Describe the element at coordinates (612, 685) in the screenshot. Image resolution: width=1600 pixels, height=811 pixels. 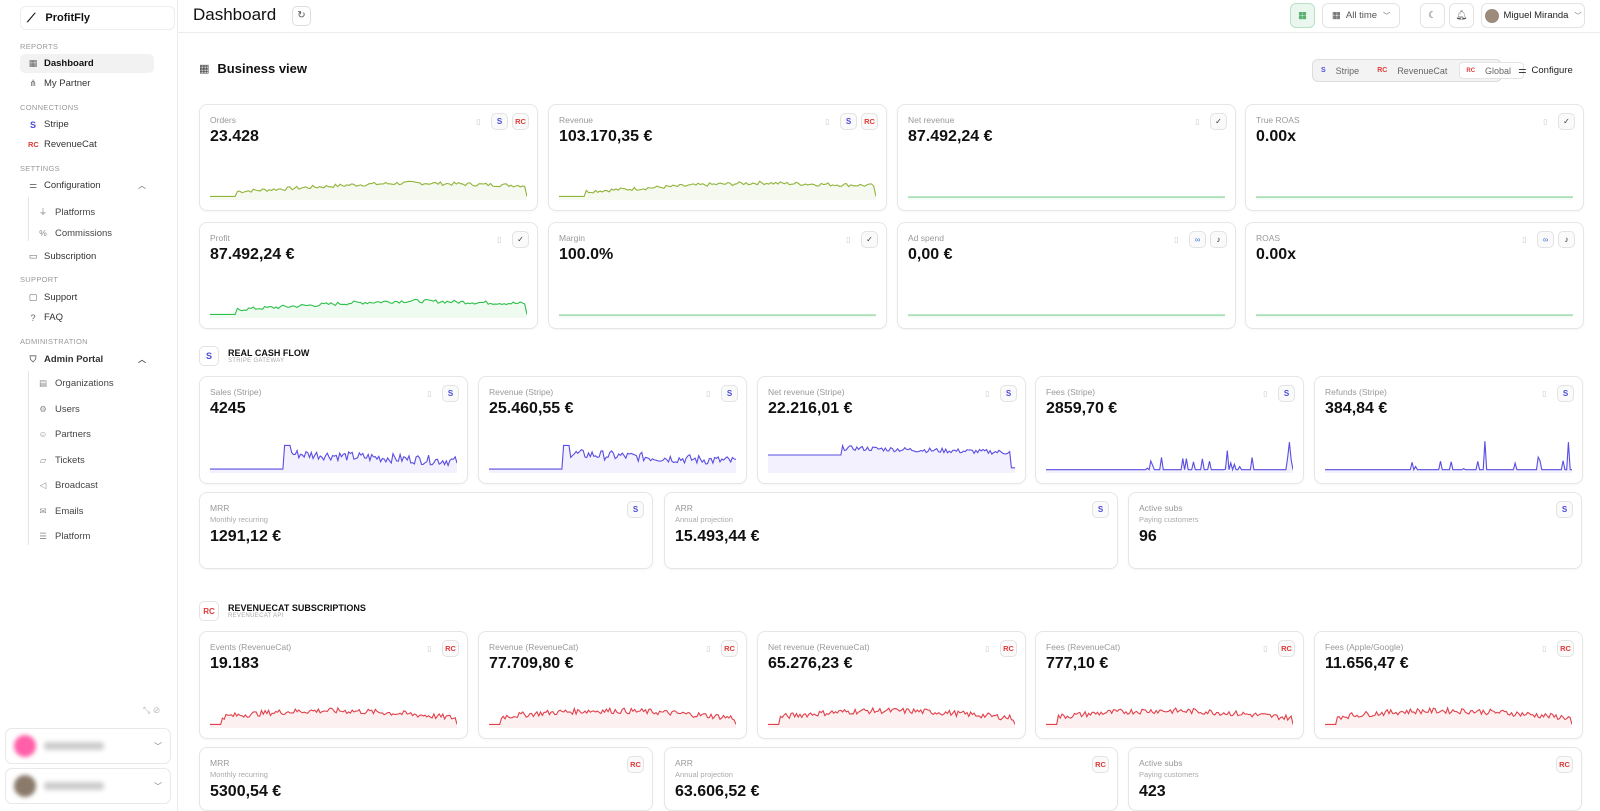
I see `metric-card: Revenue (RevenueCat) 77.709,80 € ▯ RC` at that location.